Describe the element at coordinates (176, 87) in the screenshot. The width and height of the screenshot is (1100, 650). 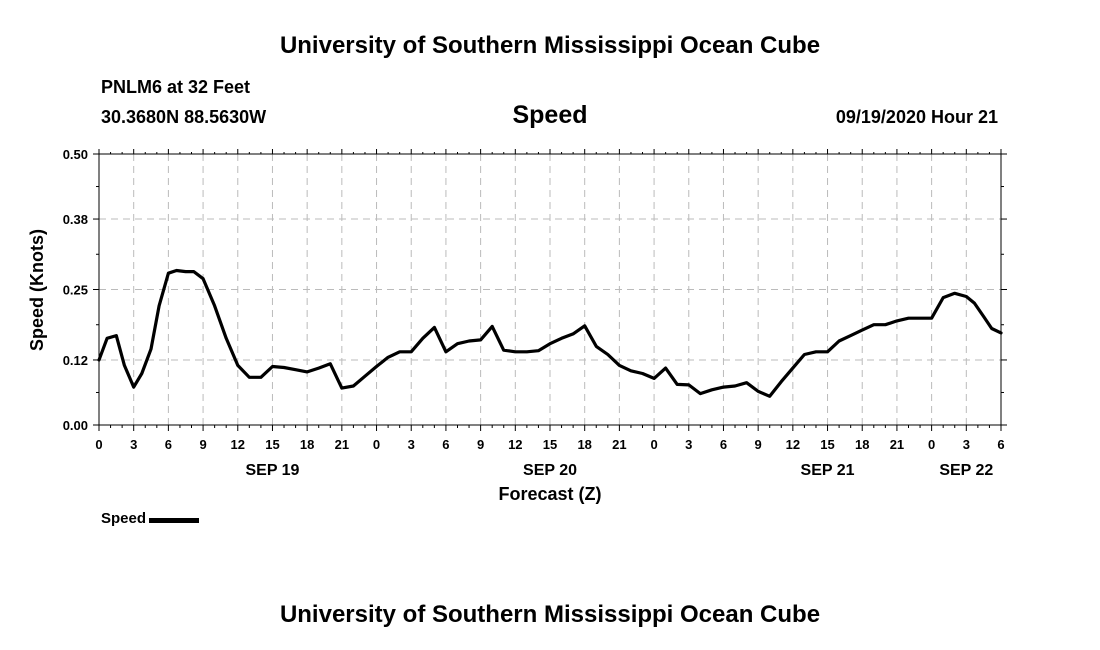
I see `station-label: PNLM6 at 32 Feet` at that location.